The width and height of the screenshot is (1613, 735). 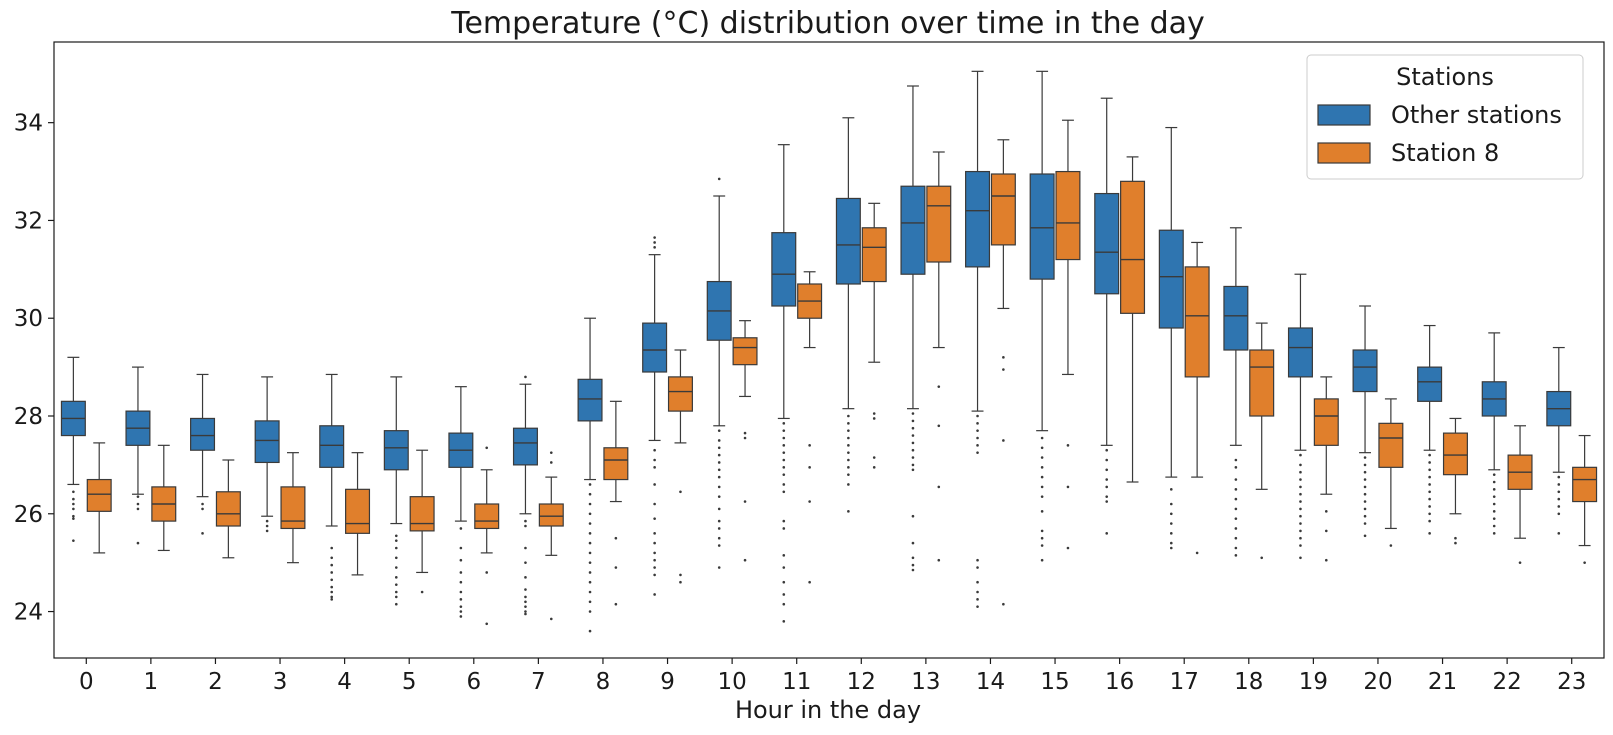 What do you see at coordinates (1344, 115) in the screenshot?
I see `legend-swatch` at bounding box center [1344, 115].